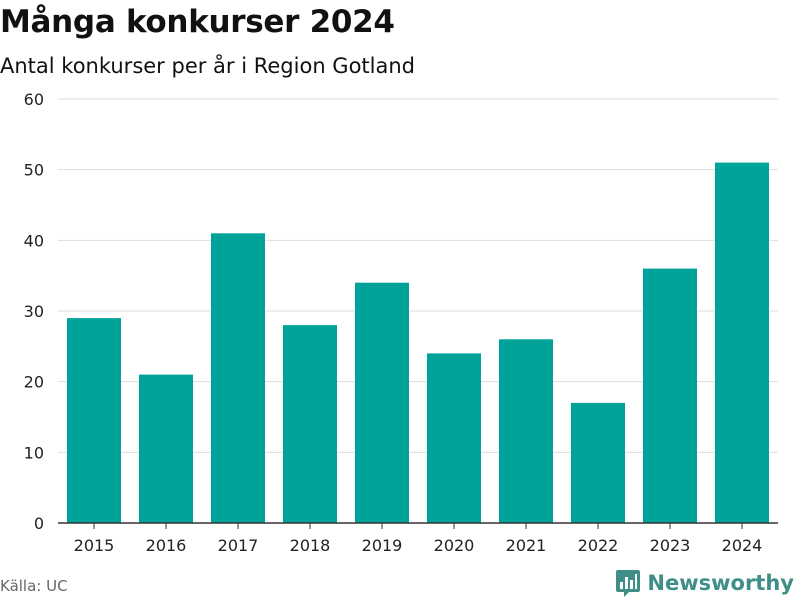 This screenshot has width=800, height=600. Describe the element at coordinates (34, 311) in the screenshot. I see `y-tick-label: 30` at that location.